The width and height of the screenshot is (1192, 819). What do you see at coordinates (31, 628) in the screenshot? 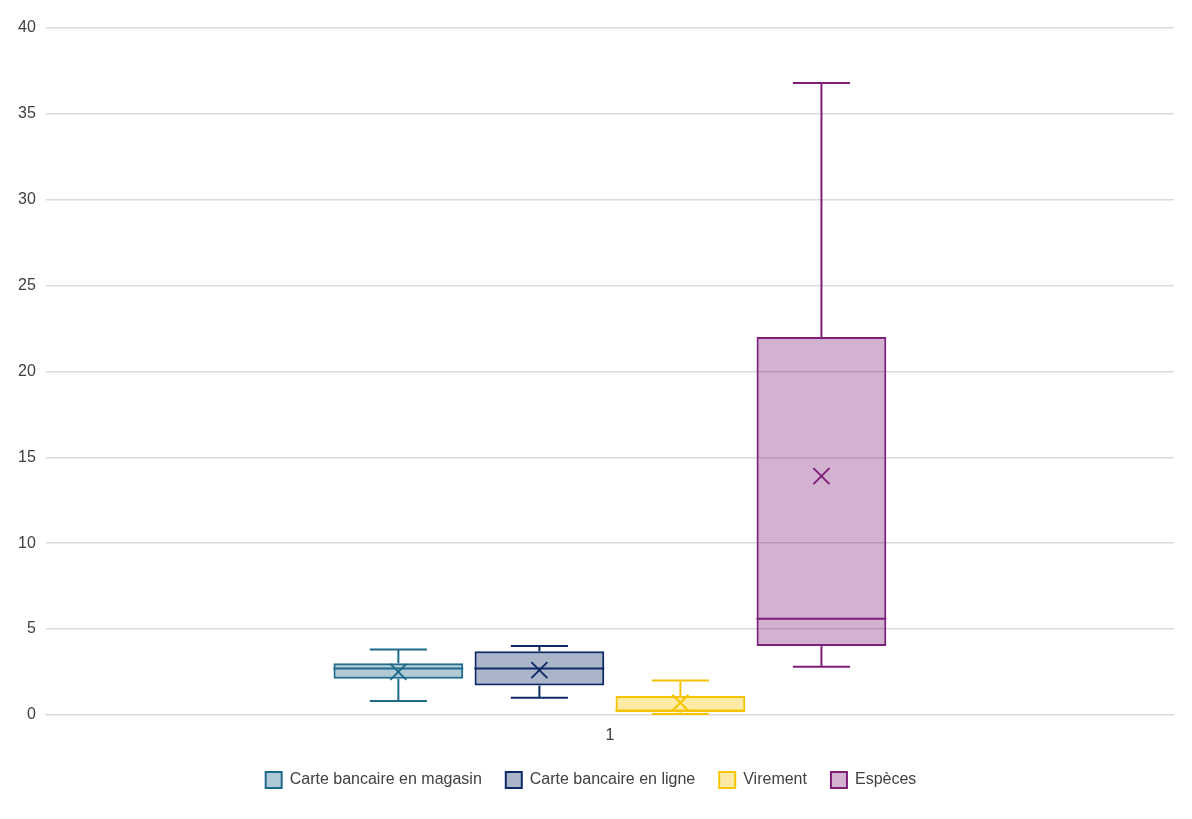
I see `y-tick-label: 5` at bounding box center [31, 628].